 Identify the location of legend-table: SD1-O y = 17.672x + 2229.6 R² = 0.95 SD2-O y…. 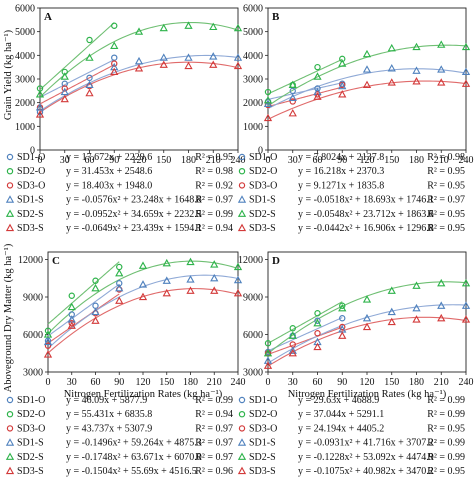
(119, 193).